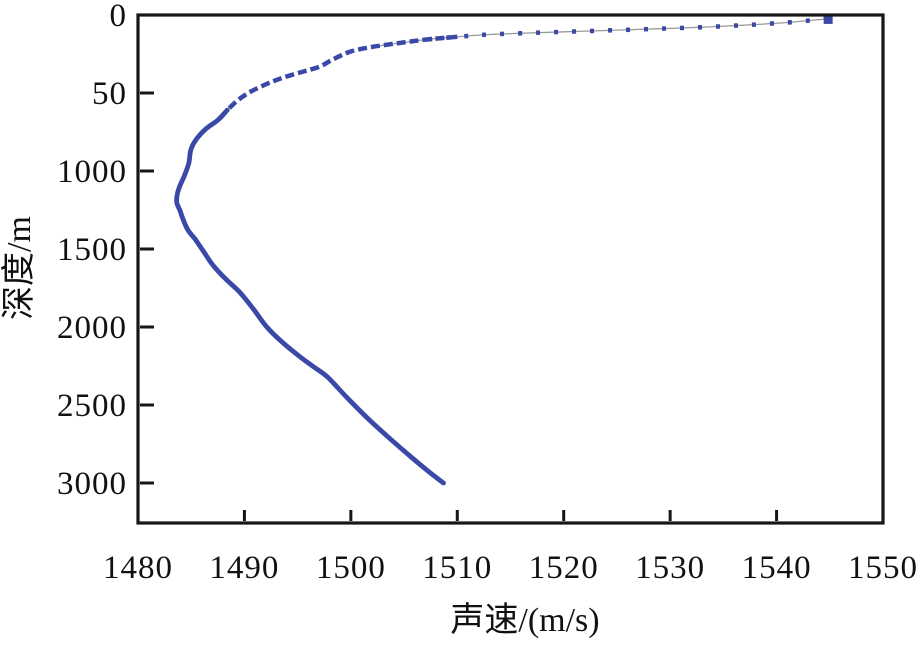  Describe the element at coordinates (457, 568) in the screenshot. I see `x-tick-label: 1510` at that location.